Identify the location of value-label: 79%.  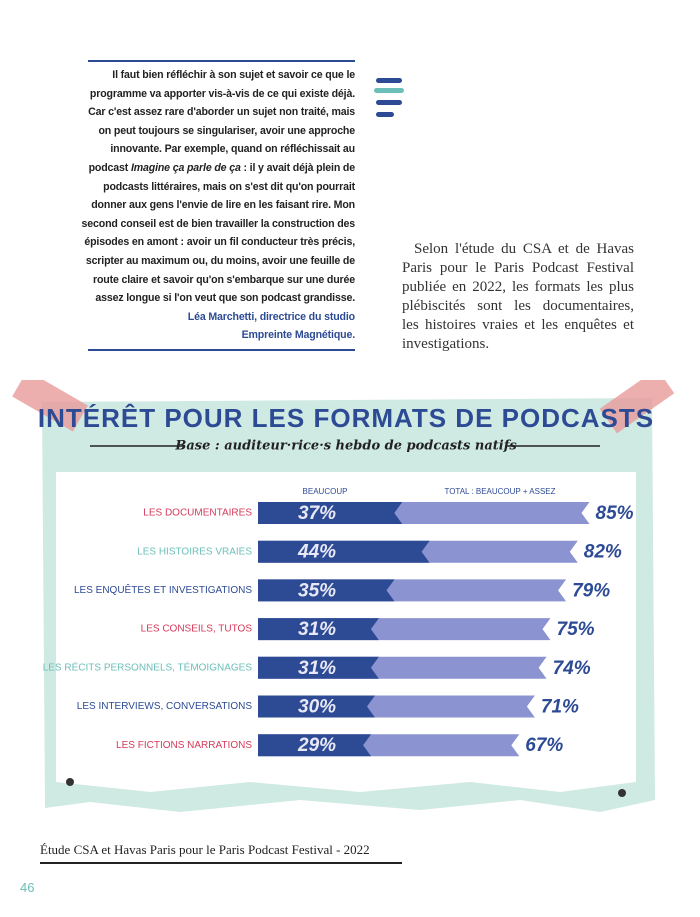
(591, 590).